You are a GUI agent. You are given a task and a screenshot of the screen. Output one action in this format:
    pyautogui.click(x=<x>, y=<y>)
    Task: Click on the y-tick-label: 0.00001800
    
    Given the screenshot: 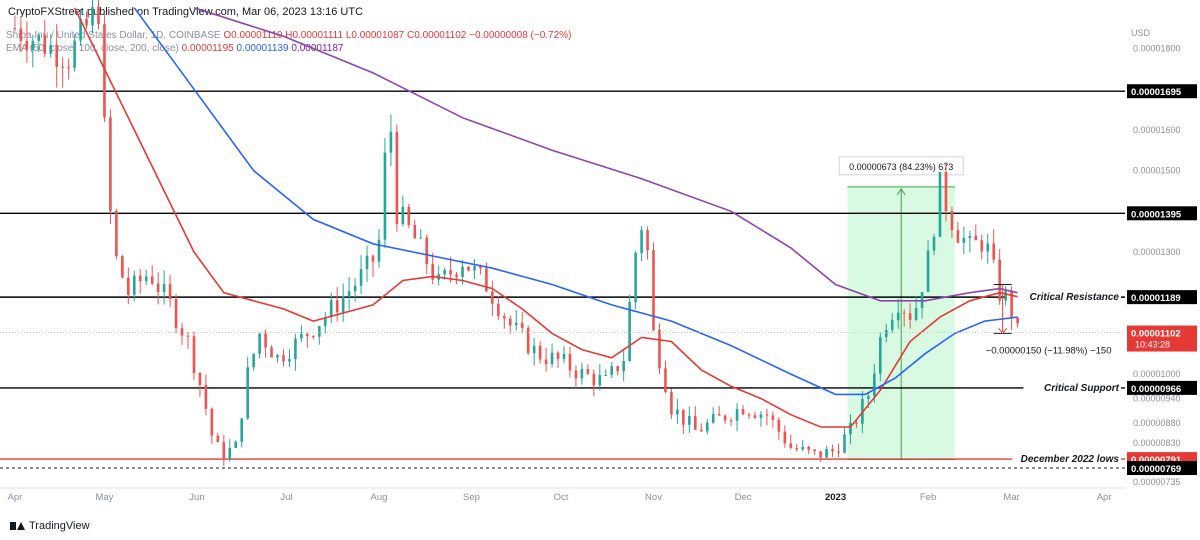 What is the action you would take?
    pyautogui.click(x=1157, y=48)
    